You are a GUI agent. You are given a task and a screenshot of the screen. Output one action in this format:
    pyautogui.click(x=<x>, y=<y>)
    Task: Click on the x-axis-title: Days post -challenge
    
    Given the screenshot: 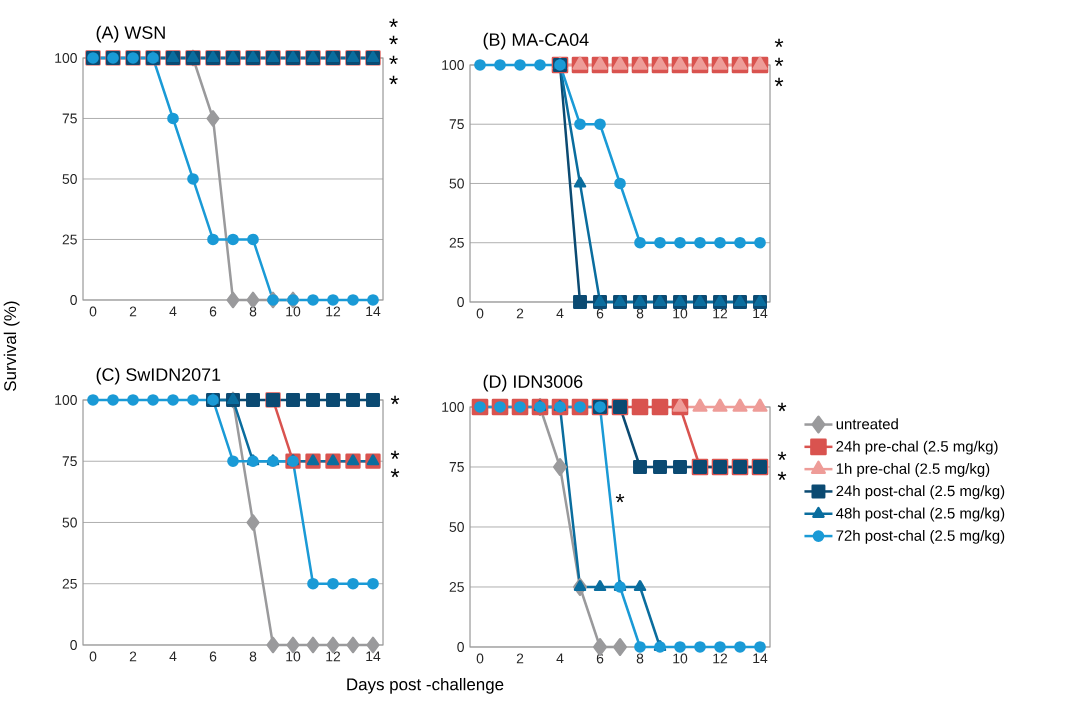 What is the action you would take?
    pyautogui.click(x=425, y=685)
    